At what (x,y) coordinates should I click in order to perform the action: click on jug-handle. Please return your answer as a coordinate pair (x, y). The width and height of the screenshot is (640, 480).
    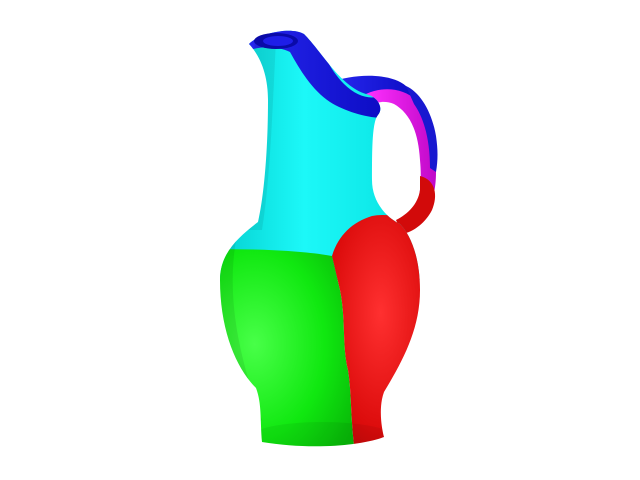
    Looking at the image, I should click on (385, 154).